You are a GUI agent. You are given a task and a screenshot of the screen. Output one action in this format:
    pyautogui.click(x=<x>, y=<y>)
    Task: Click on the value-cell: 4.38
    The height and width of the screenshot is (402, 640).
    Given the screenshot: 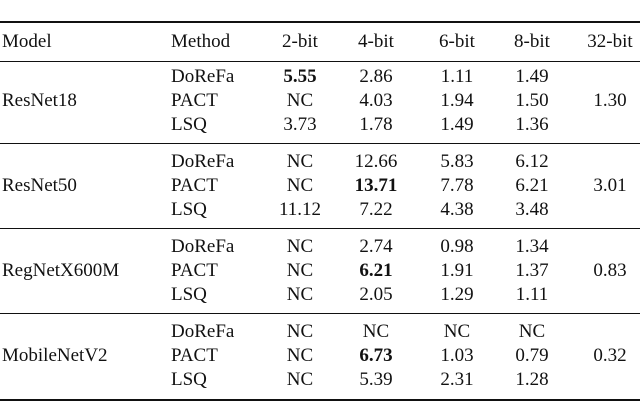 What is the action you would take?
    pyautogui.click(x=457, y=209)
    